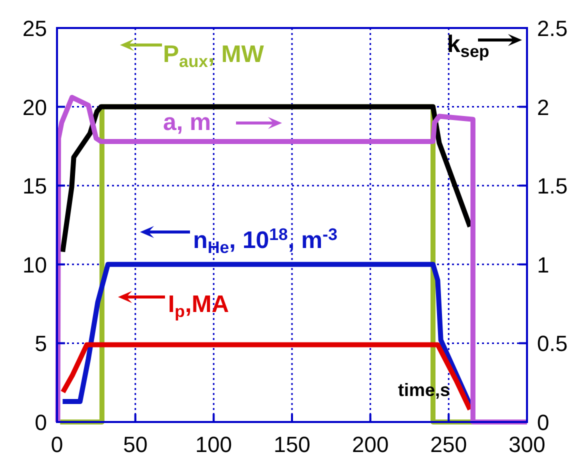 This screenshot has height=466, width=583. Describe the element at coordinates (543, 422) in the screenshot. I see `y2-tick-label: 0` at that location.